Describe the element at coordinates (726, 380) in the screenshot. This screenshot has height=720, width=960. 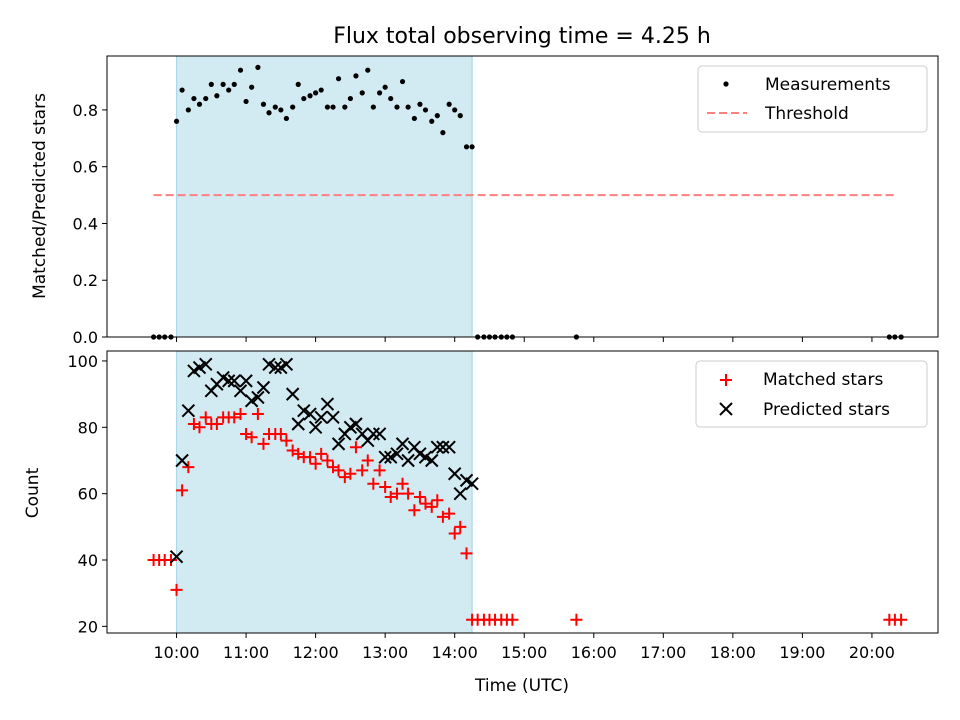
I see `legend-matched-marker` at that location.